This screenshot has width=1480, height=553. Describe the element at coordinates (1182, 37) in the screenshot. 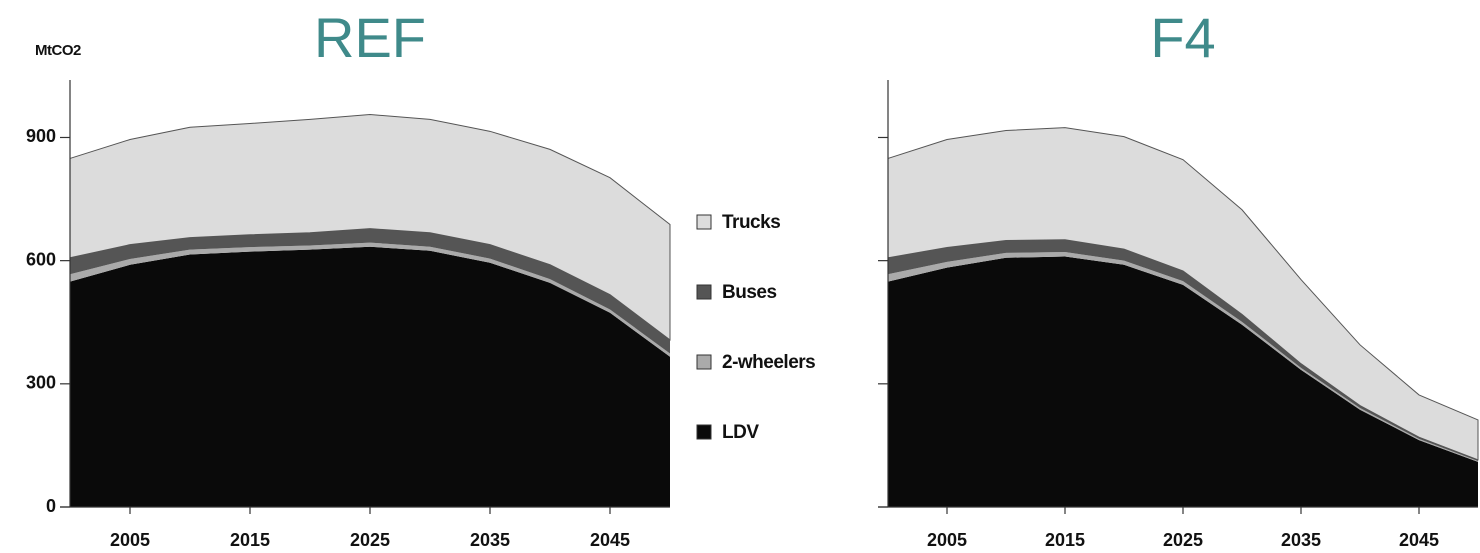

I see `chart-title: F4` at that location.